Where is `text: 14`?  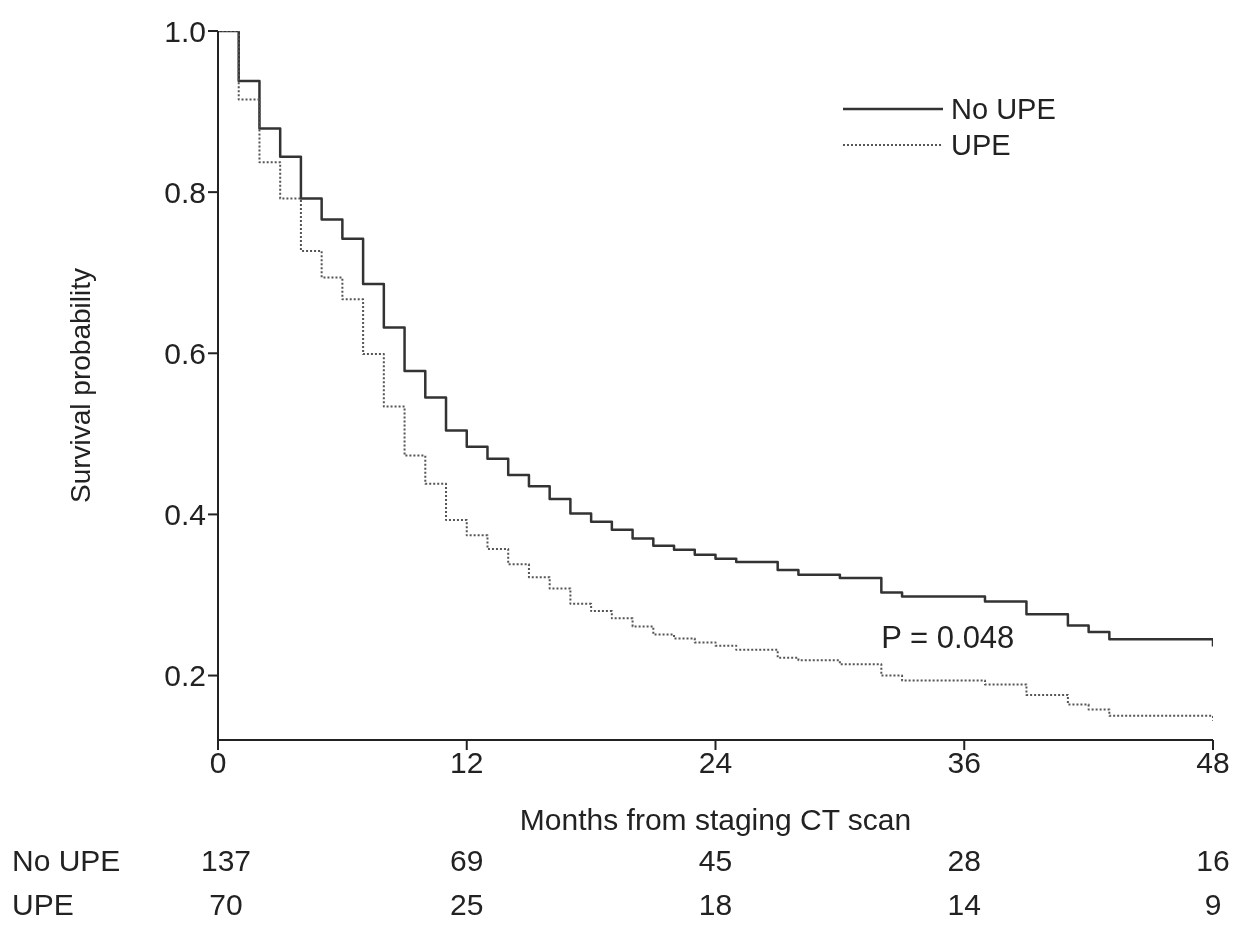
text: 14 is located at coordinates (964, 905).